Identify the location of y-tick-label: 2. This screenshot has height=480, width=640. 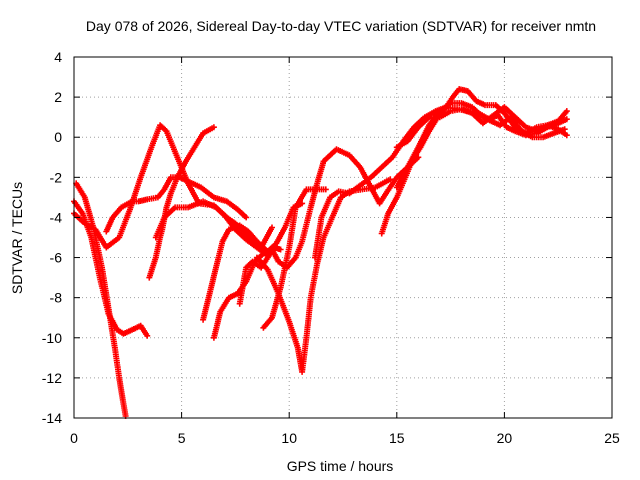
(58, 97).